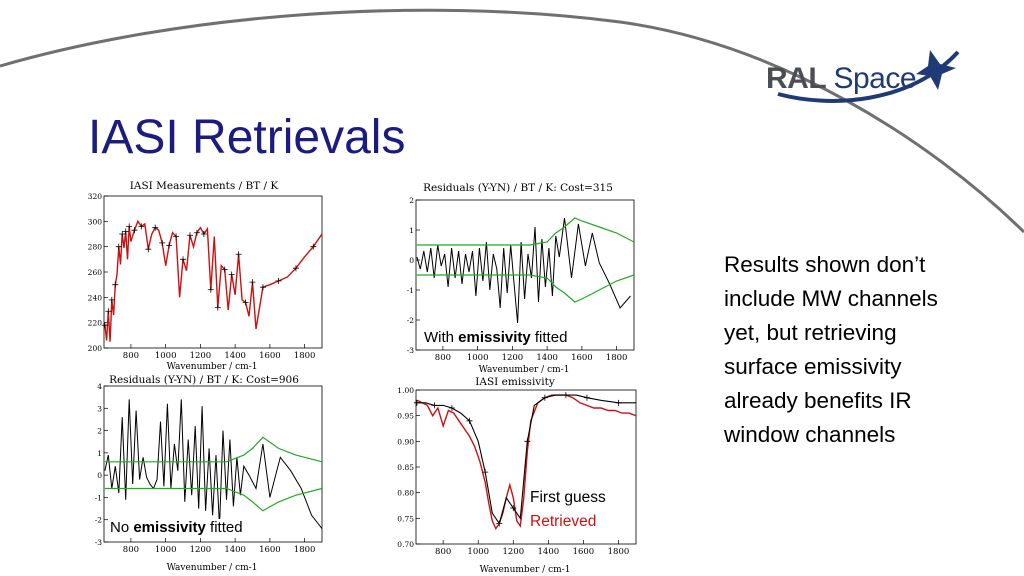 This screenshot has height=576, width=1024. Describe the element at coordinates (563, 521) in the screenshot. I see `legend-retrieved: Retrieved` at that location.